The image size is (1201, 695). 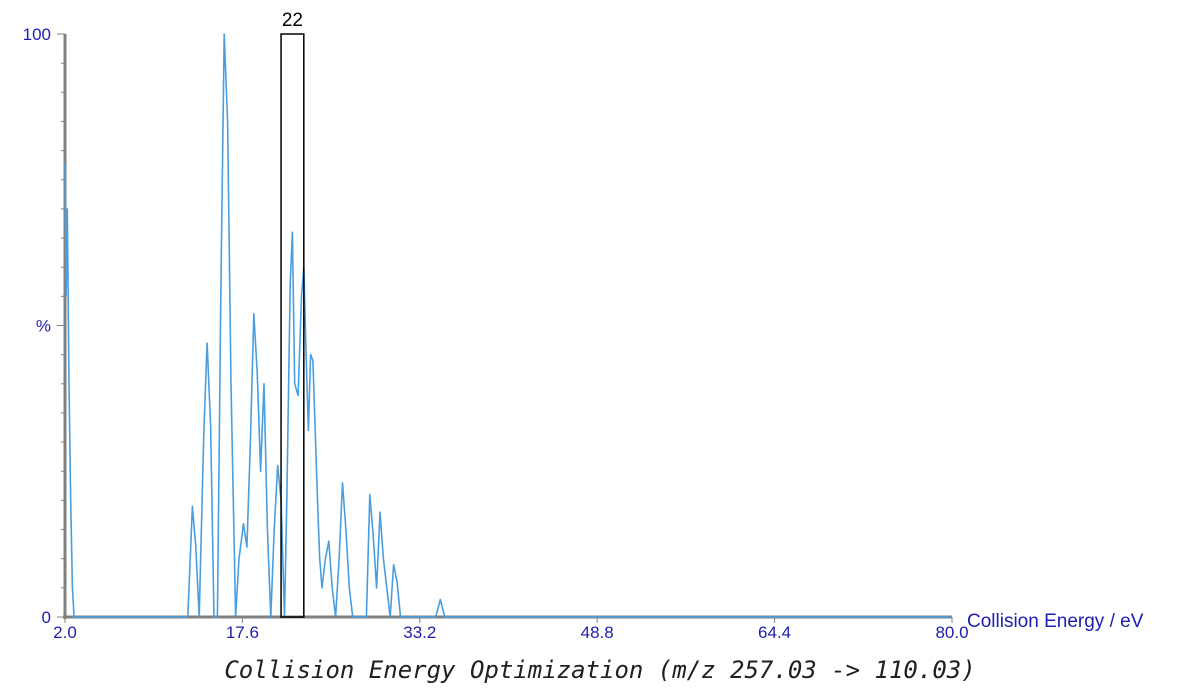 I want to click on y-tick-label: %, so click(x=43, y=326).